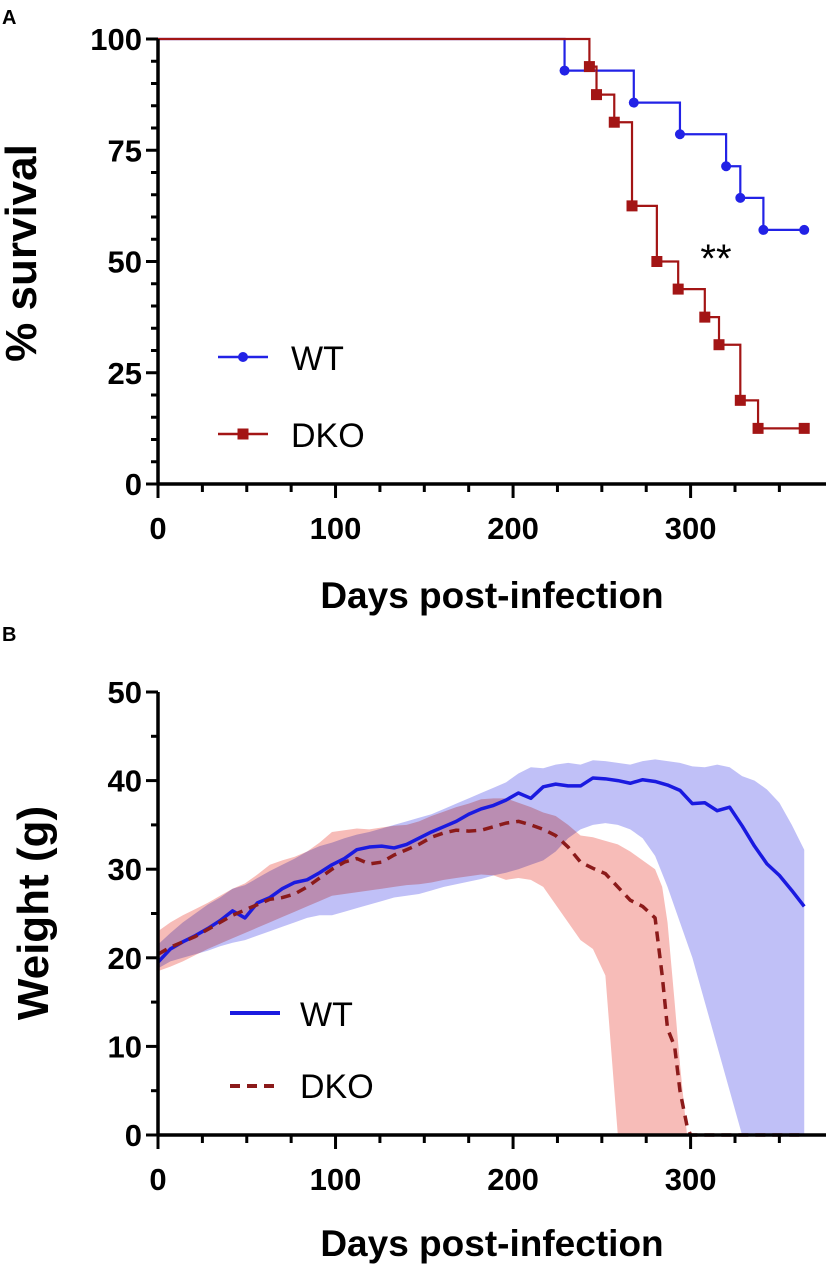 The height and width of the screenshot is (1268, 827). What do you see at coordinates (125, 958) in the screenshot?
I see `y-tick-label: 20` at bounding box center [125, 958].